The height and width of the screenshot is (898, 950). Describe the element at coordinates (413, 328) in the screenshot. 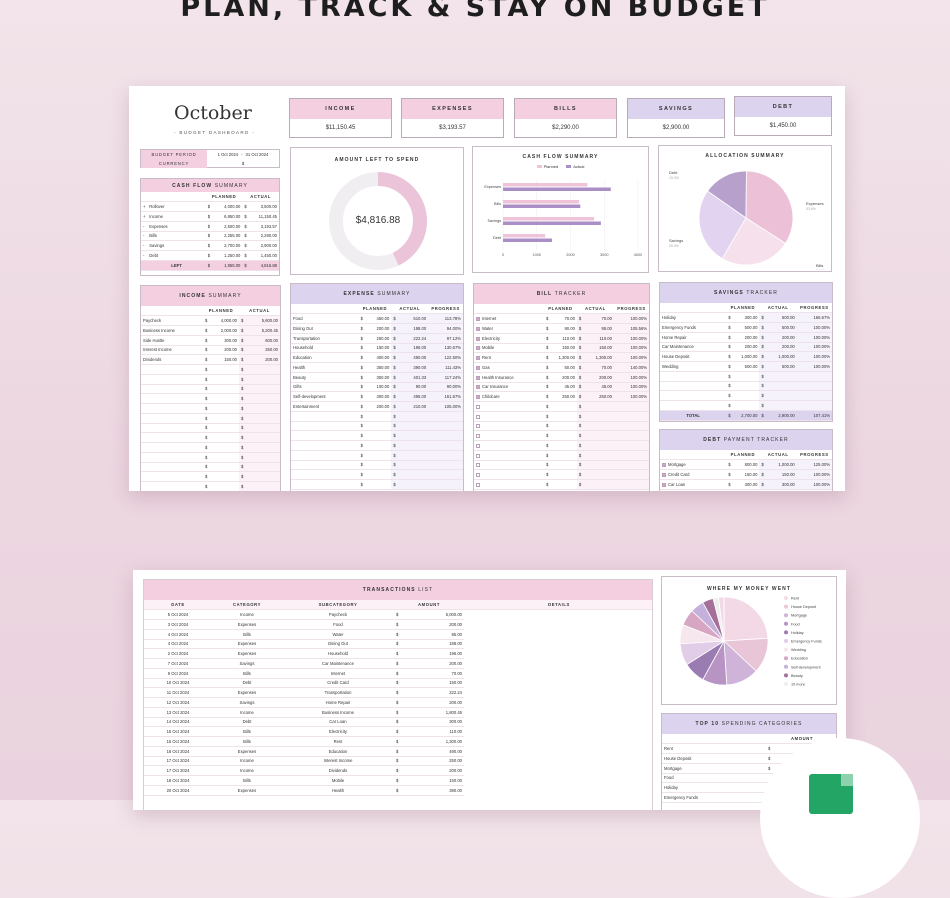

I see `cell: 188.00` at that location.